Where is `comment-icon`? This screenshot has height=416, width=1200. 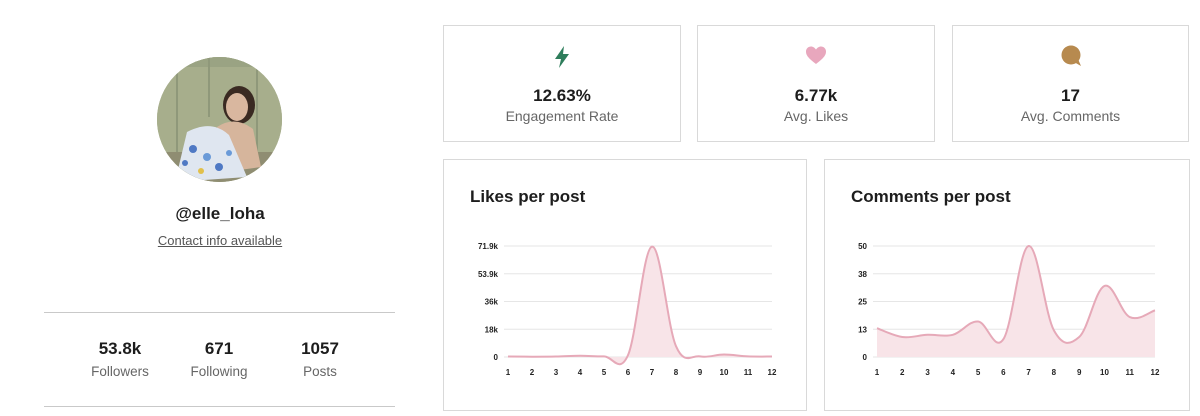
comment-icon is located at coordinates (1070, 57).